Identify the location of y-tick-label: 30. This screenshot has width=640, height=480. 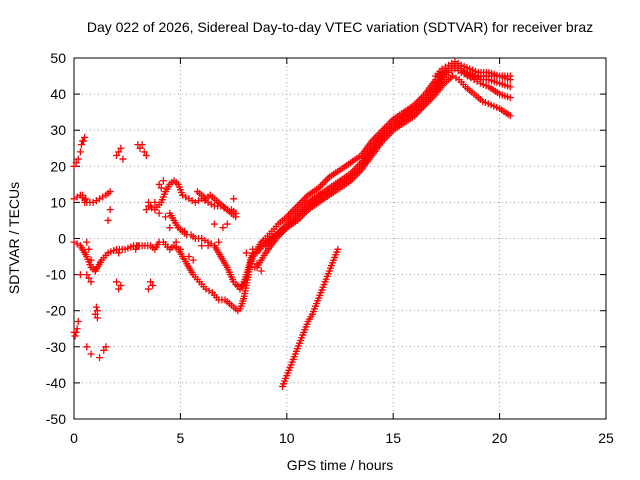
(58, 130).